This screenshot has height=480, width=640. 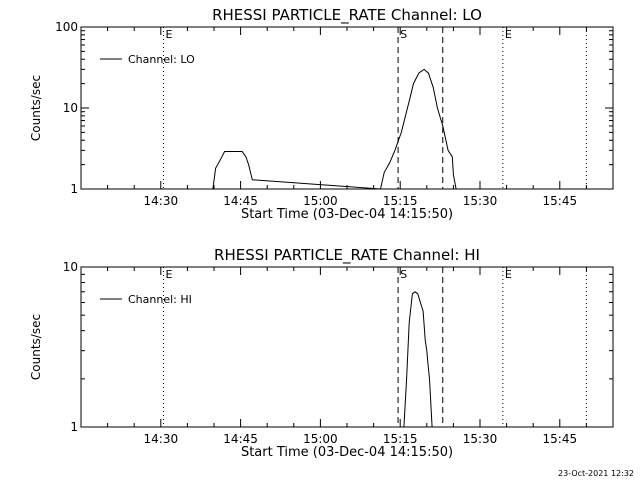 I want to click on legend-label: Channel: HI, so click(x=160, y=299).